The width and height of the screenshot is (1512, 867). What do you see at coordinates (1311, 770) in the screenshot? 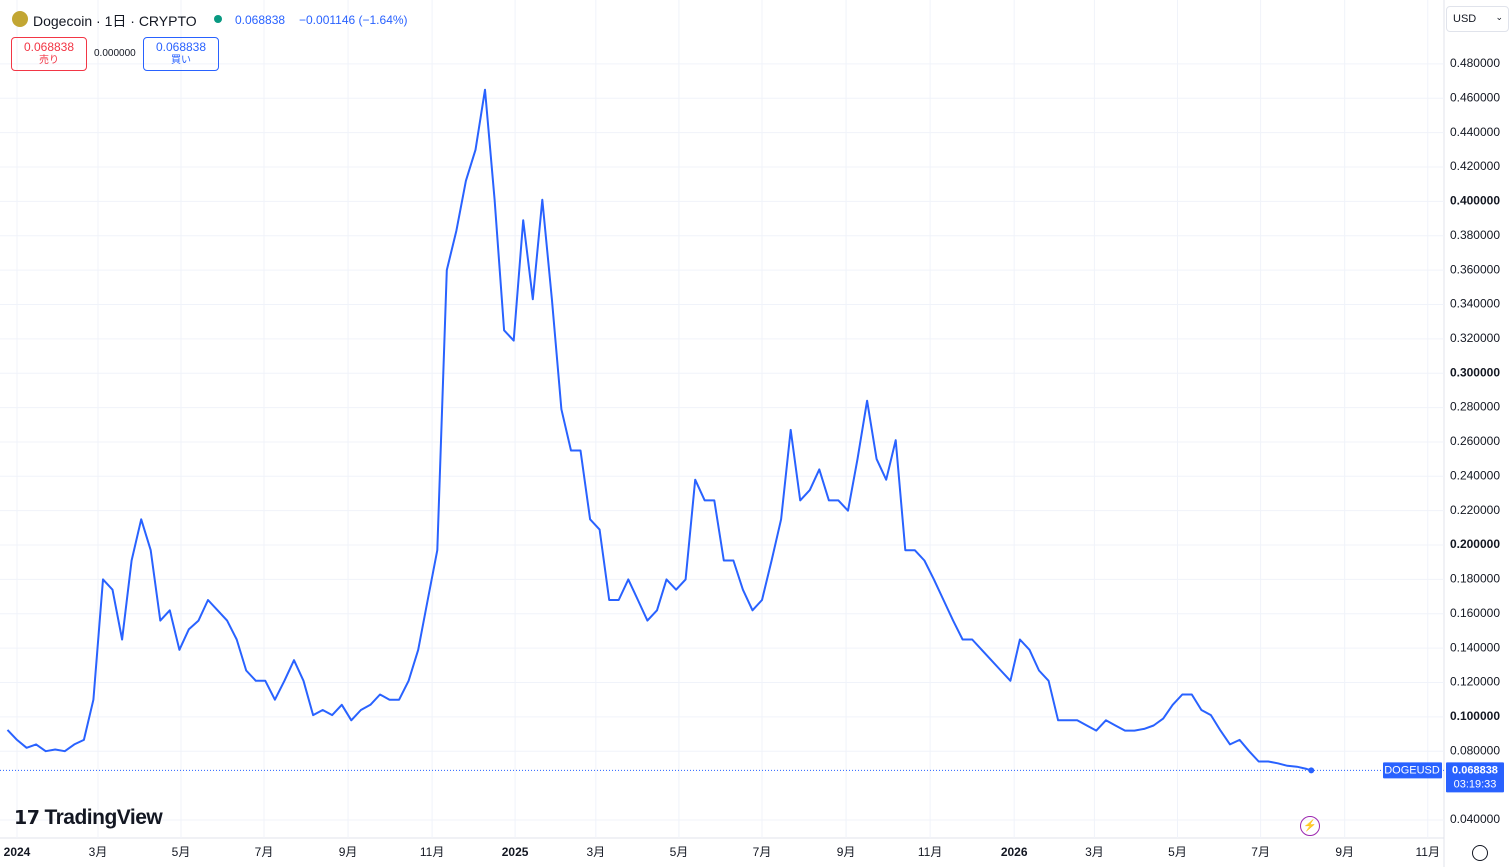
I see `last-point` at bounding box center [1311, 770].